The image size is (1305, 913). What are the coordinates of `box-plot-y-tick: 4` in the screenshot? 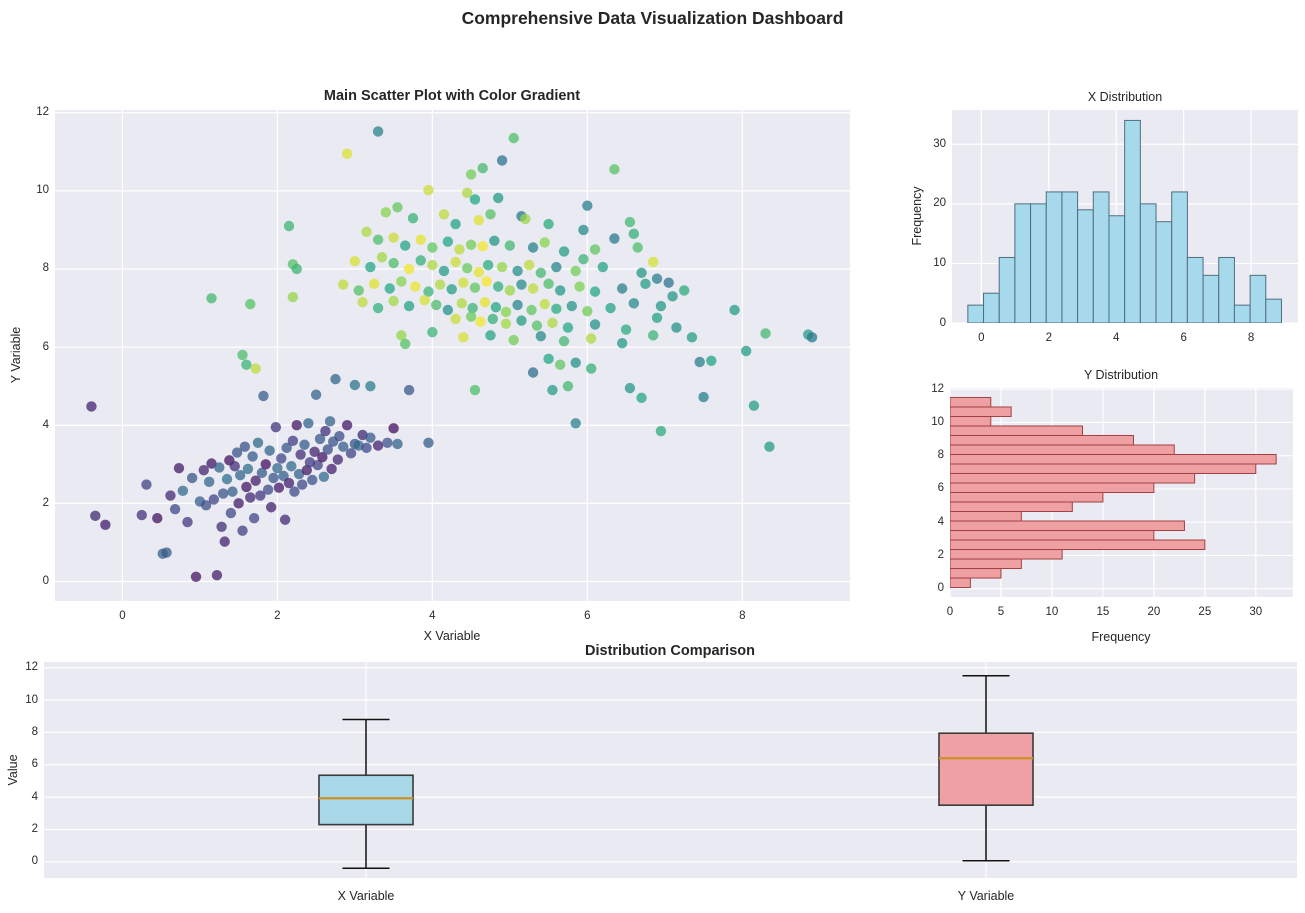 It's located at (34, 796).